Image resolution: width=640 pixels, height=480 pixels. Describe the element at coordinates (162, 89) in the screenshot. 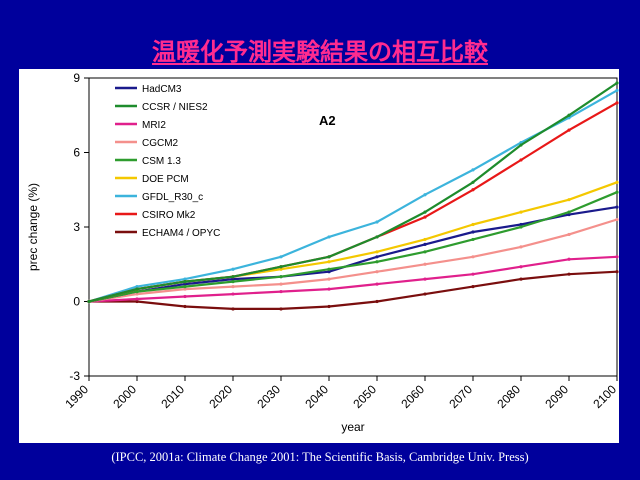

I see `legend-label: HadCM3` at that location.